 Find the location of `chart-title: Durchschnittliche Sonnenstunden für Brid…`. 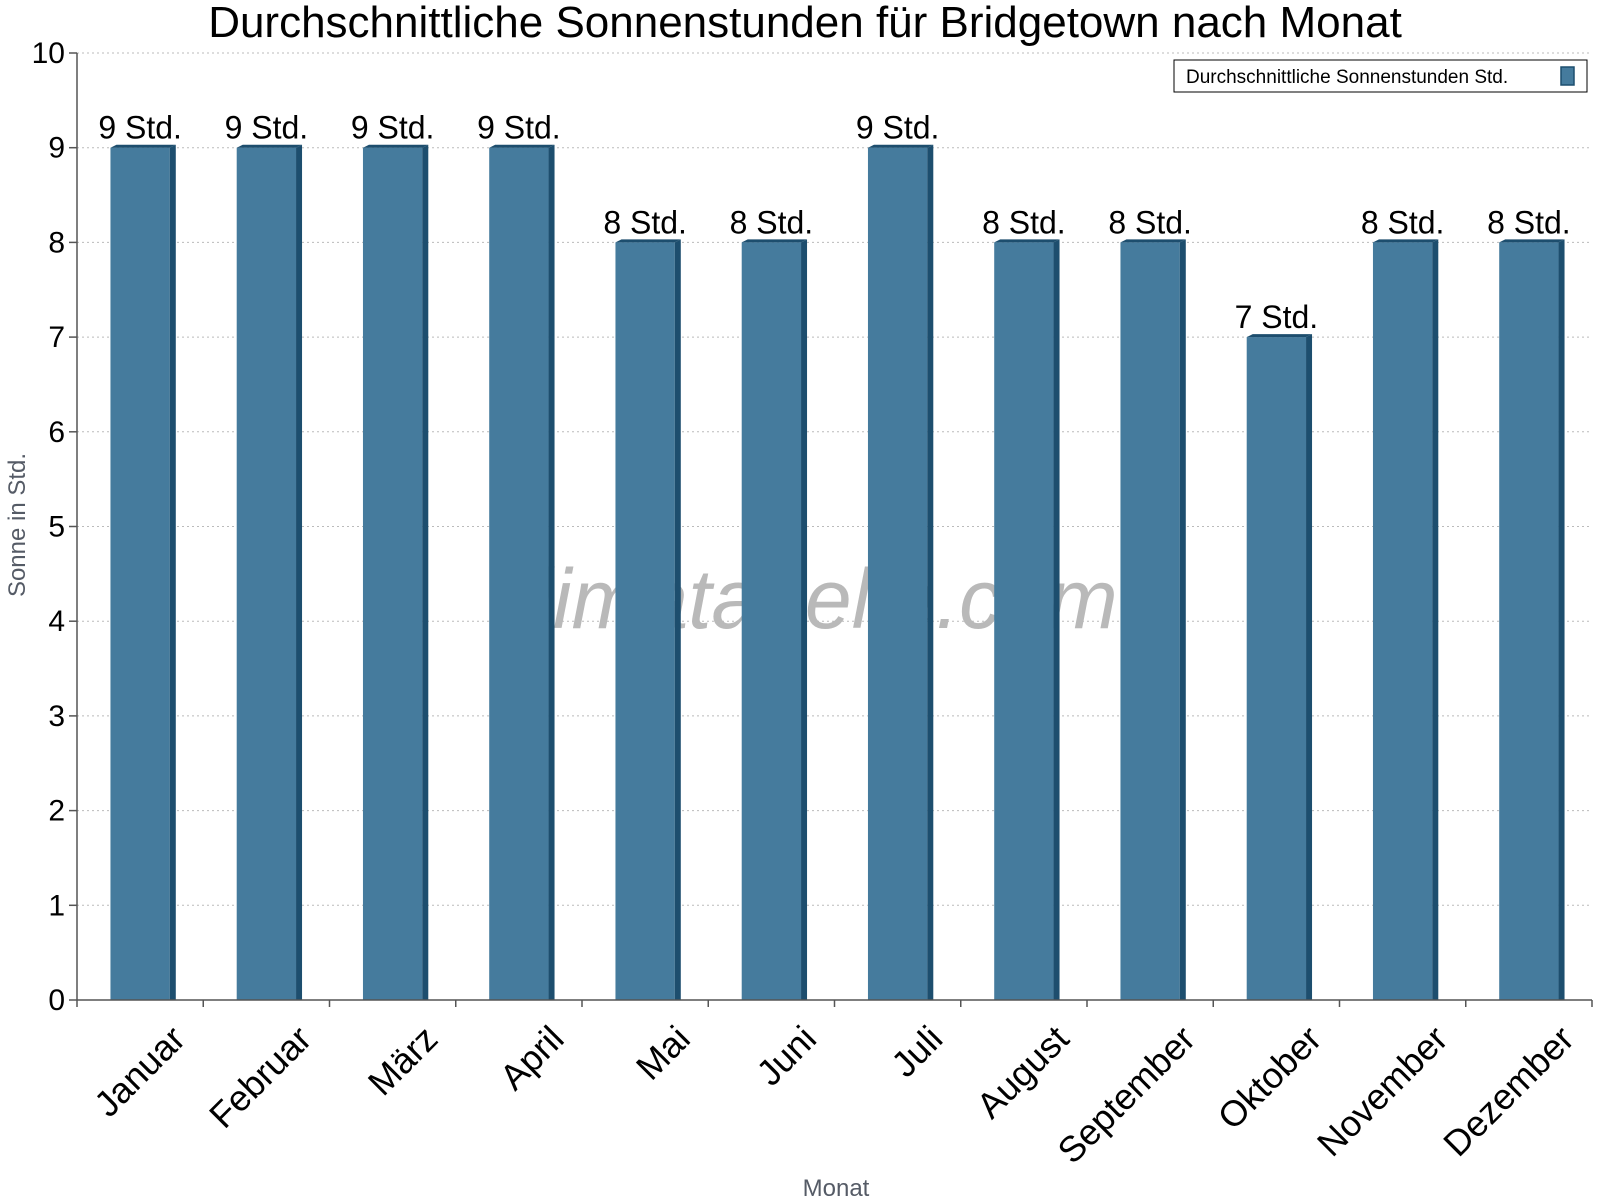

chart-title: Durchschnittliche Sonnenstunden für Brid… is located at coordinates (805, 23).